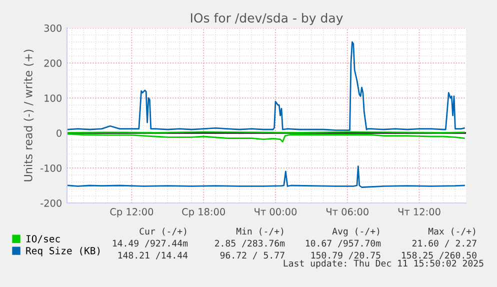  I want to click on text: Min (-/+), so click(260, 232).